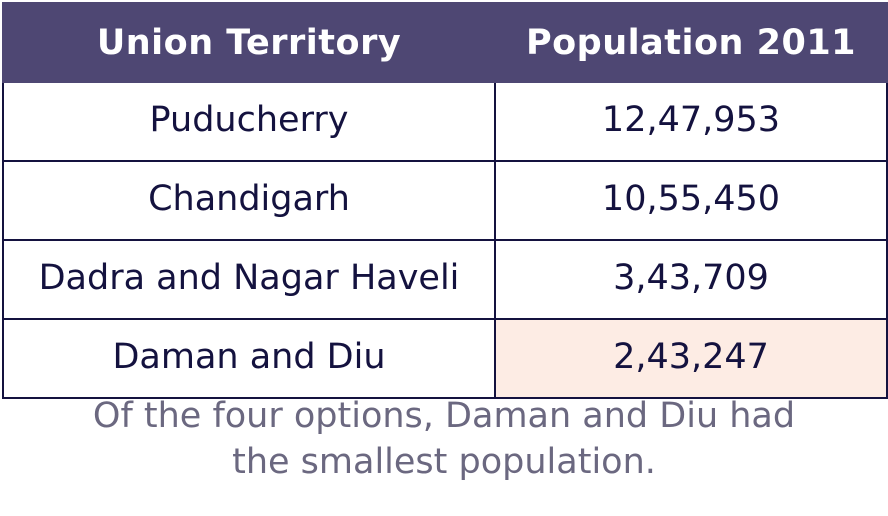 The height and width of the screenshot is (516, 888). I want to click on cell-population: 3,43,709, so click(691, 279).